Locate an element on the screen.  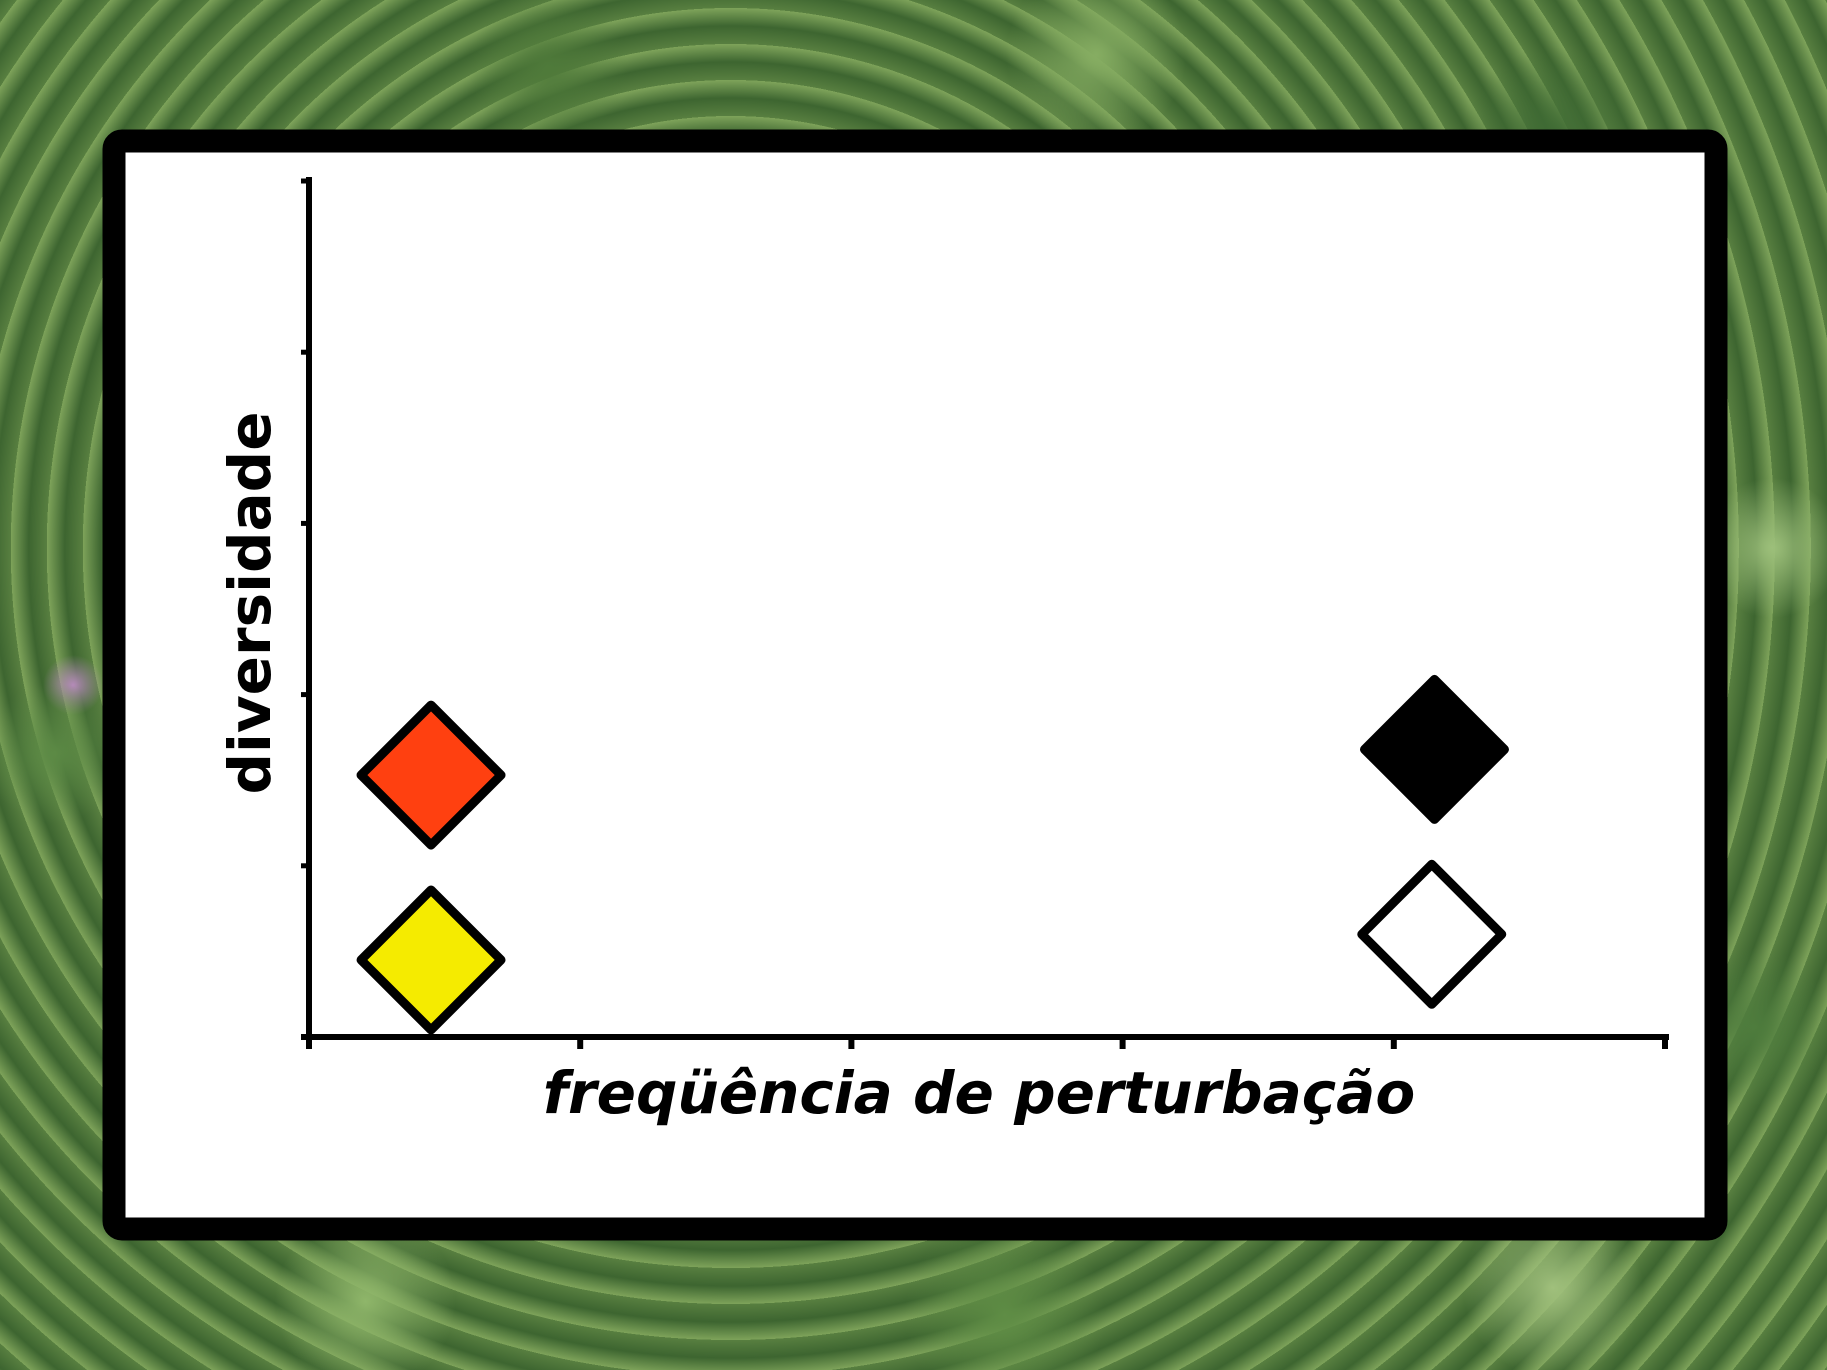
x-axis-label: freqüência de perturbação is located at coordinates (979, 1093).